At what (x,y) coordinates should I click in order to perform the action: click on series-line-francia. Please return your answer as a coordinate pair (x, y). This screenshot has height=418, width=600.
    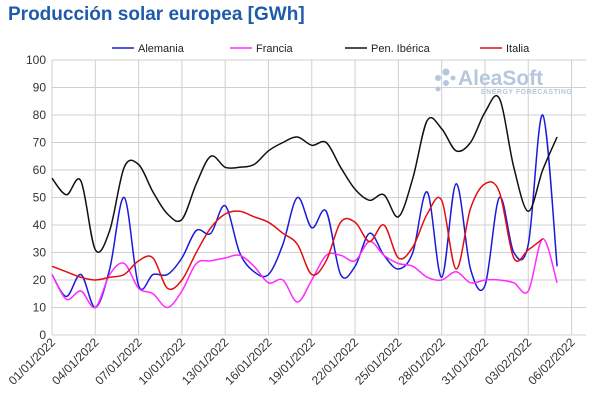
    Looking at the image, I should click on (304, 273).